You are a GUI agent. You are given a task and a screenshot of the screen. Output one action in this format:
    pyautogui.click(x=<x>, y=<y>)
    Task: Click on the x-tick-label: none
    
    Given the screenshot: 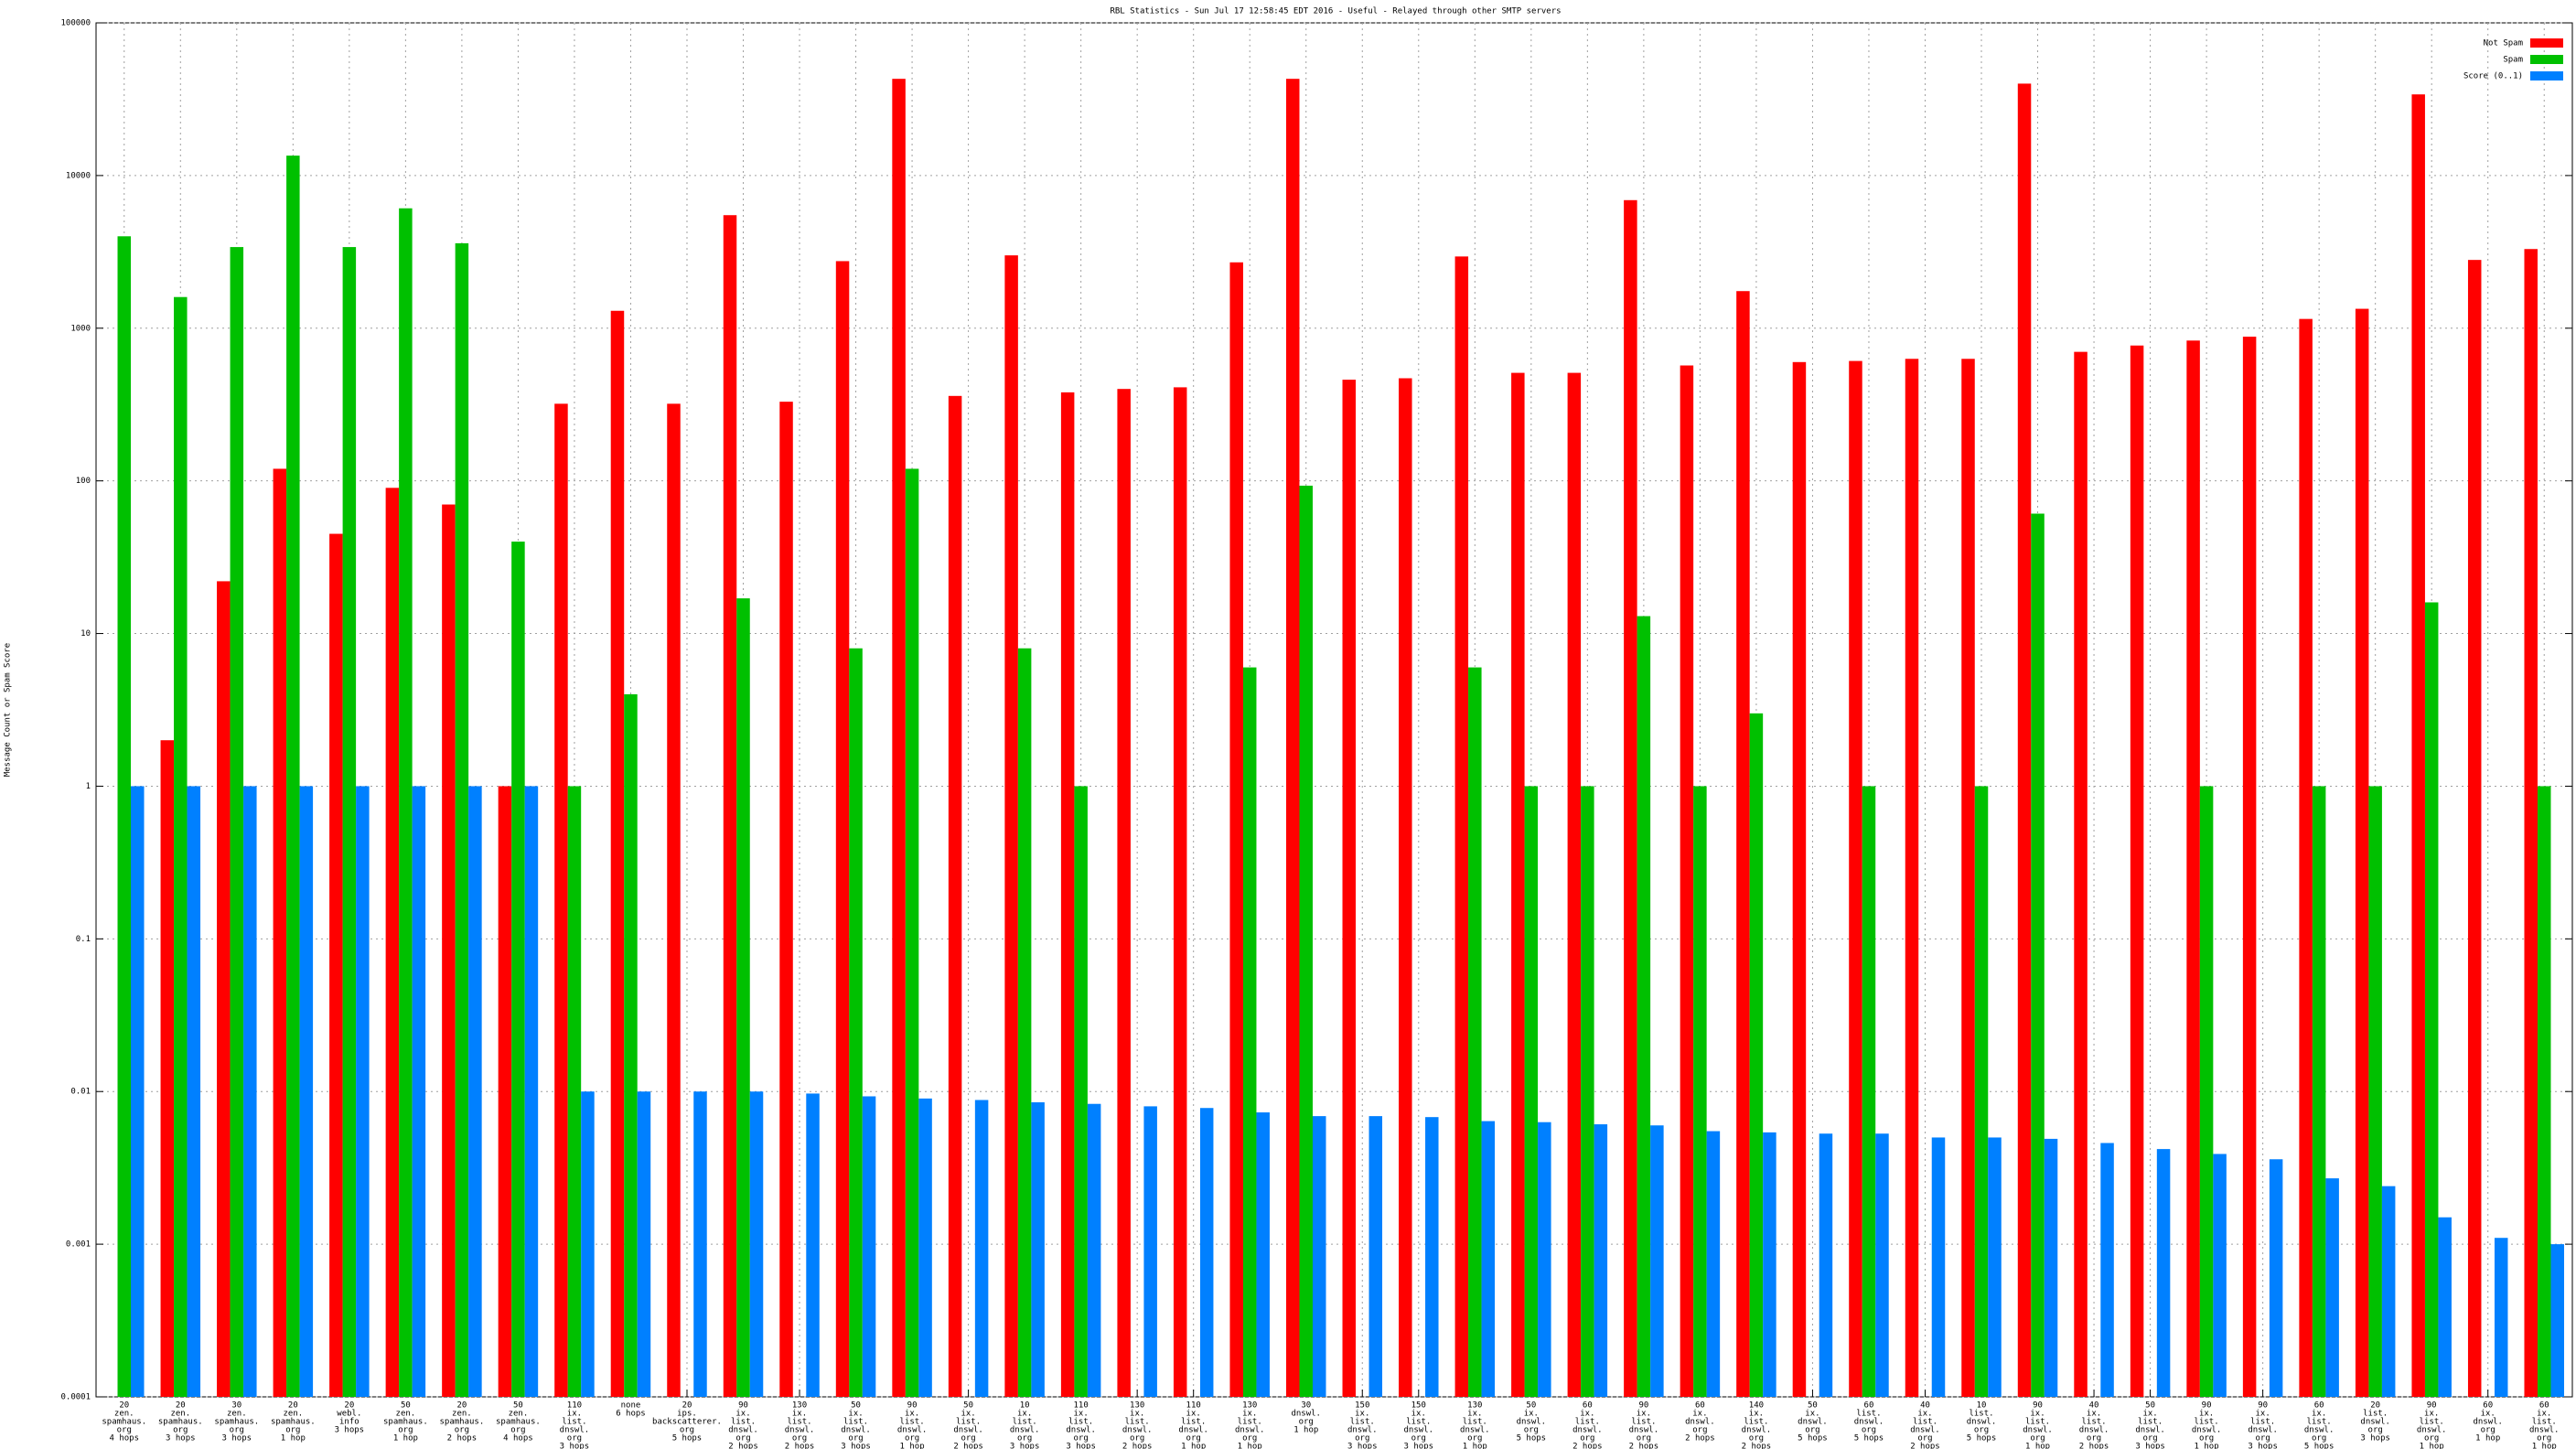 What is the action you would take?
    pyautogui.click(x=631, y=1406)
    